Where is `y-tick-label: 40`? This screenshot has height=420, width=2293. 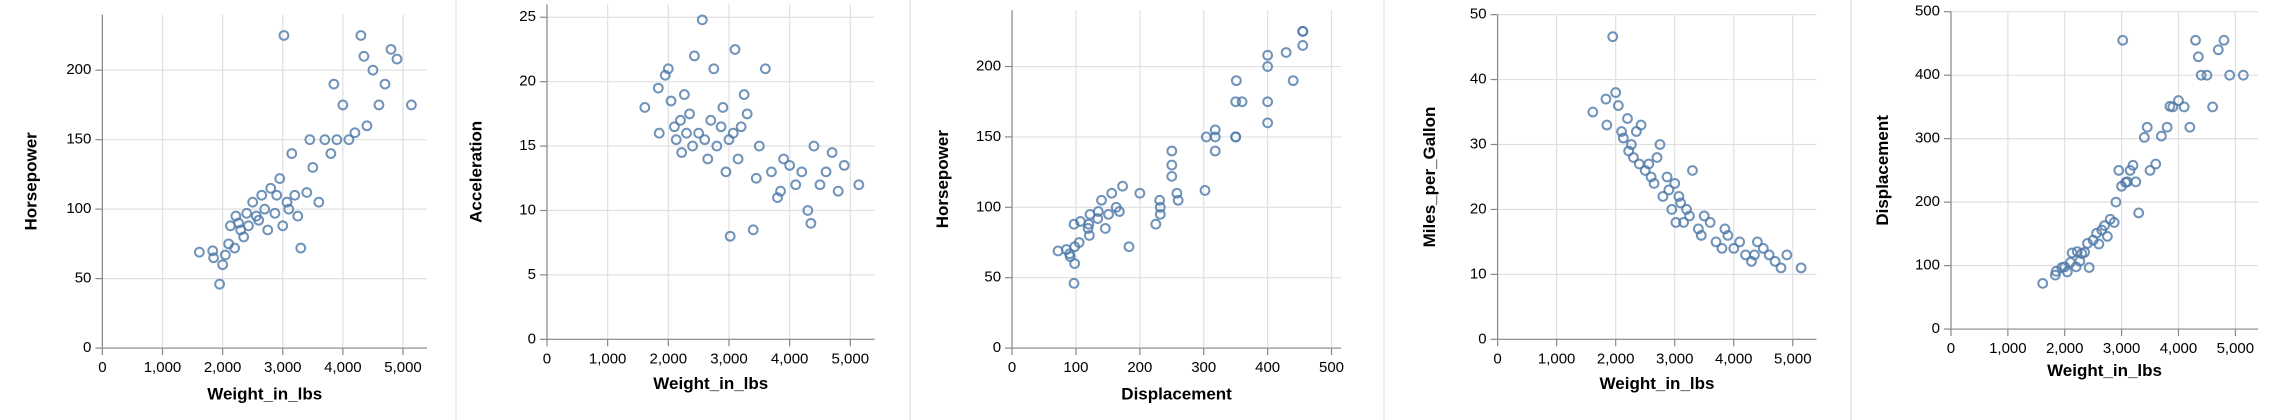
y-tick-label: 40 is located at coordinates (1478, 79).